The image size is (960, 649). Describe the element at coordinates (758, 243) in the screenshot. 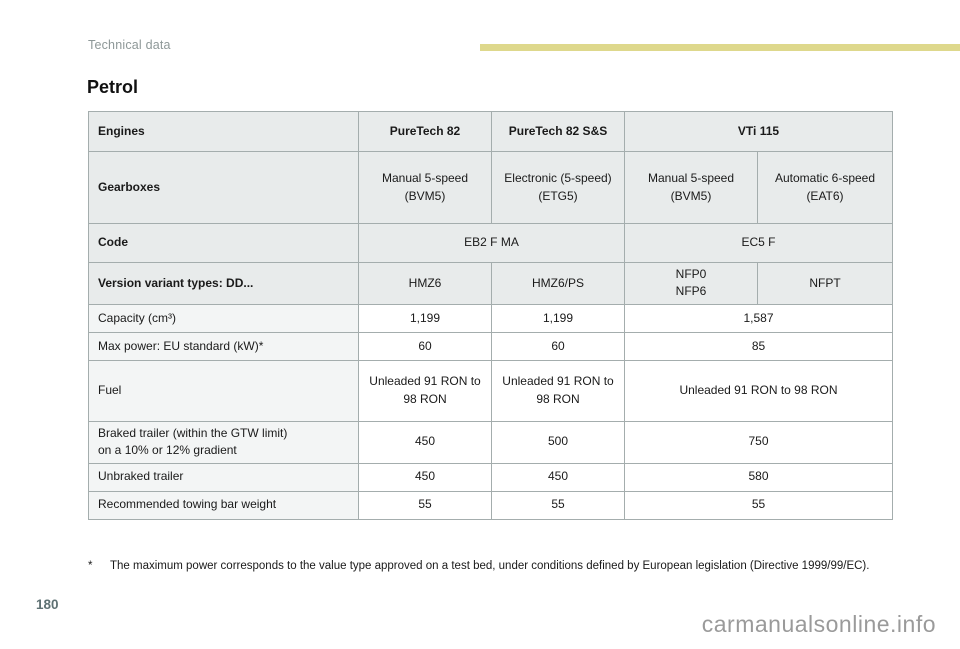

I see `value-cell: EC5 F` at that location.